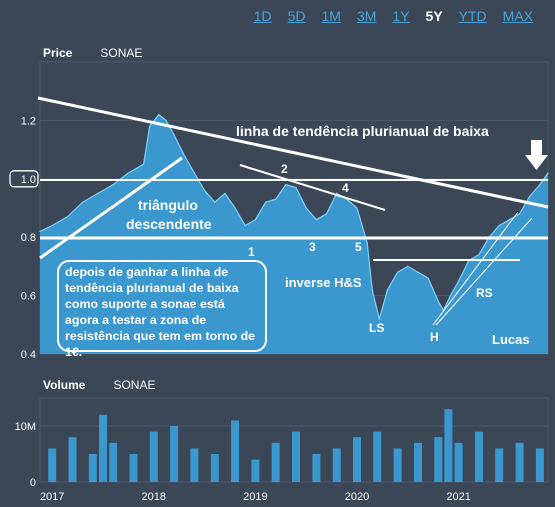 Image resolution: width=555 pixels, height=507 pixels. What do you see at coordinates (28, 297) in the screenshot?
I see `price-tick-label: 0.6` at bounding box center [28, 297].